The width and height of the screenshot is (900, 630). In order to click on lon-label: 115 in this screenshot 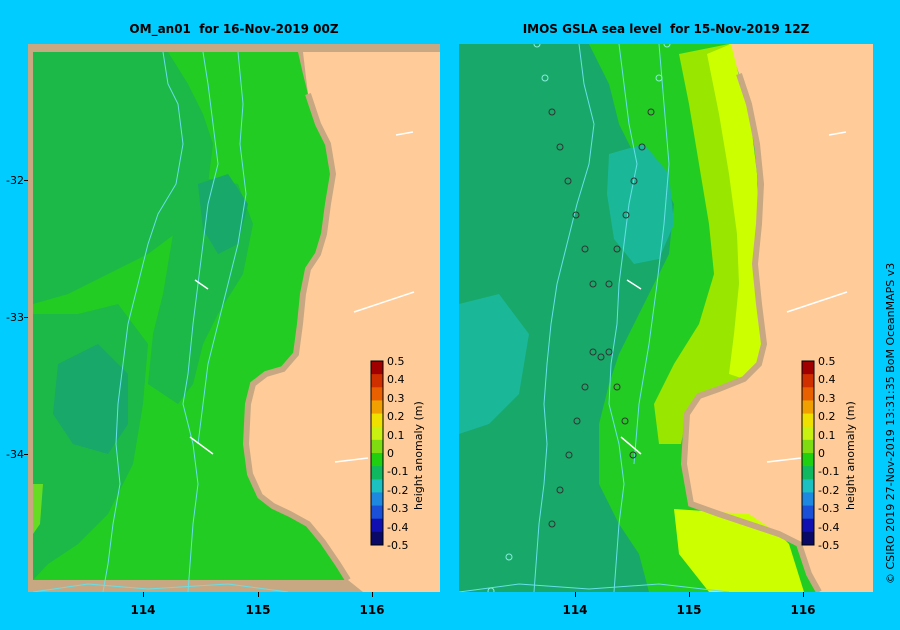, I will do `click(689, 610)`.